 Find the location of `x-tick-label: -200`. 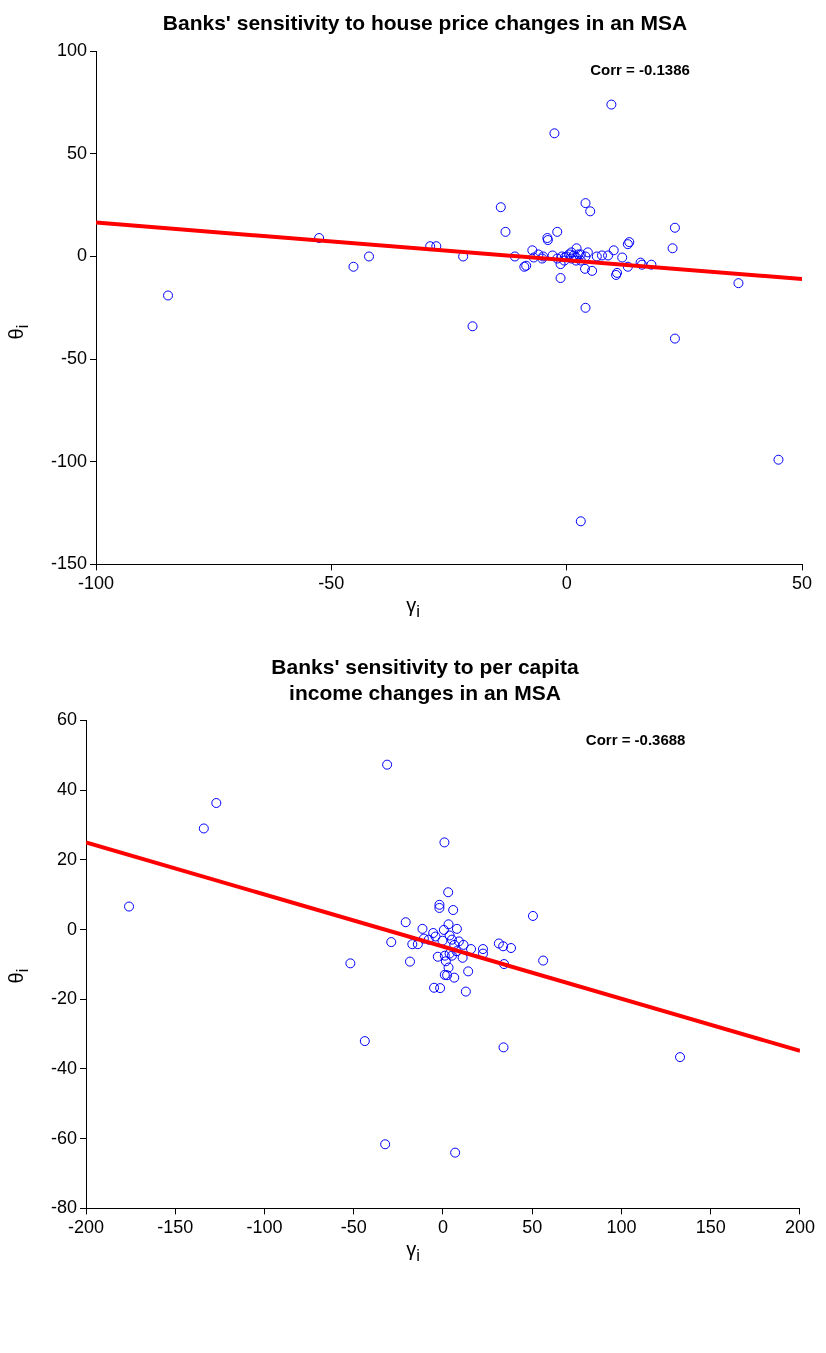

x-tick-label: -200 is located at coordinates (86, 1227).